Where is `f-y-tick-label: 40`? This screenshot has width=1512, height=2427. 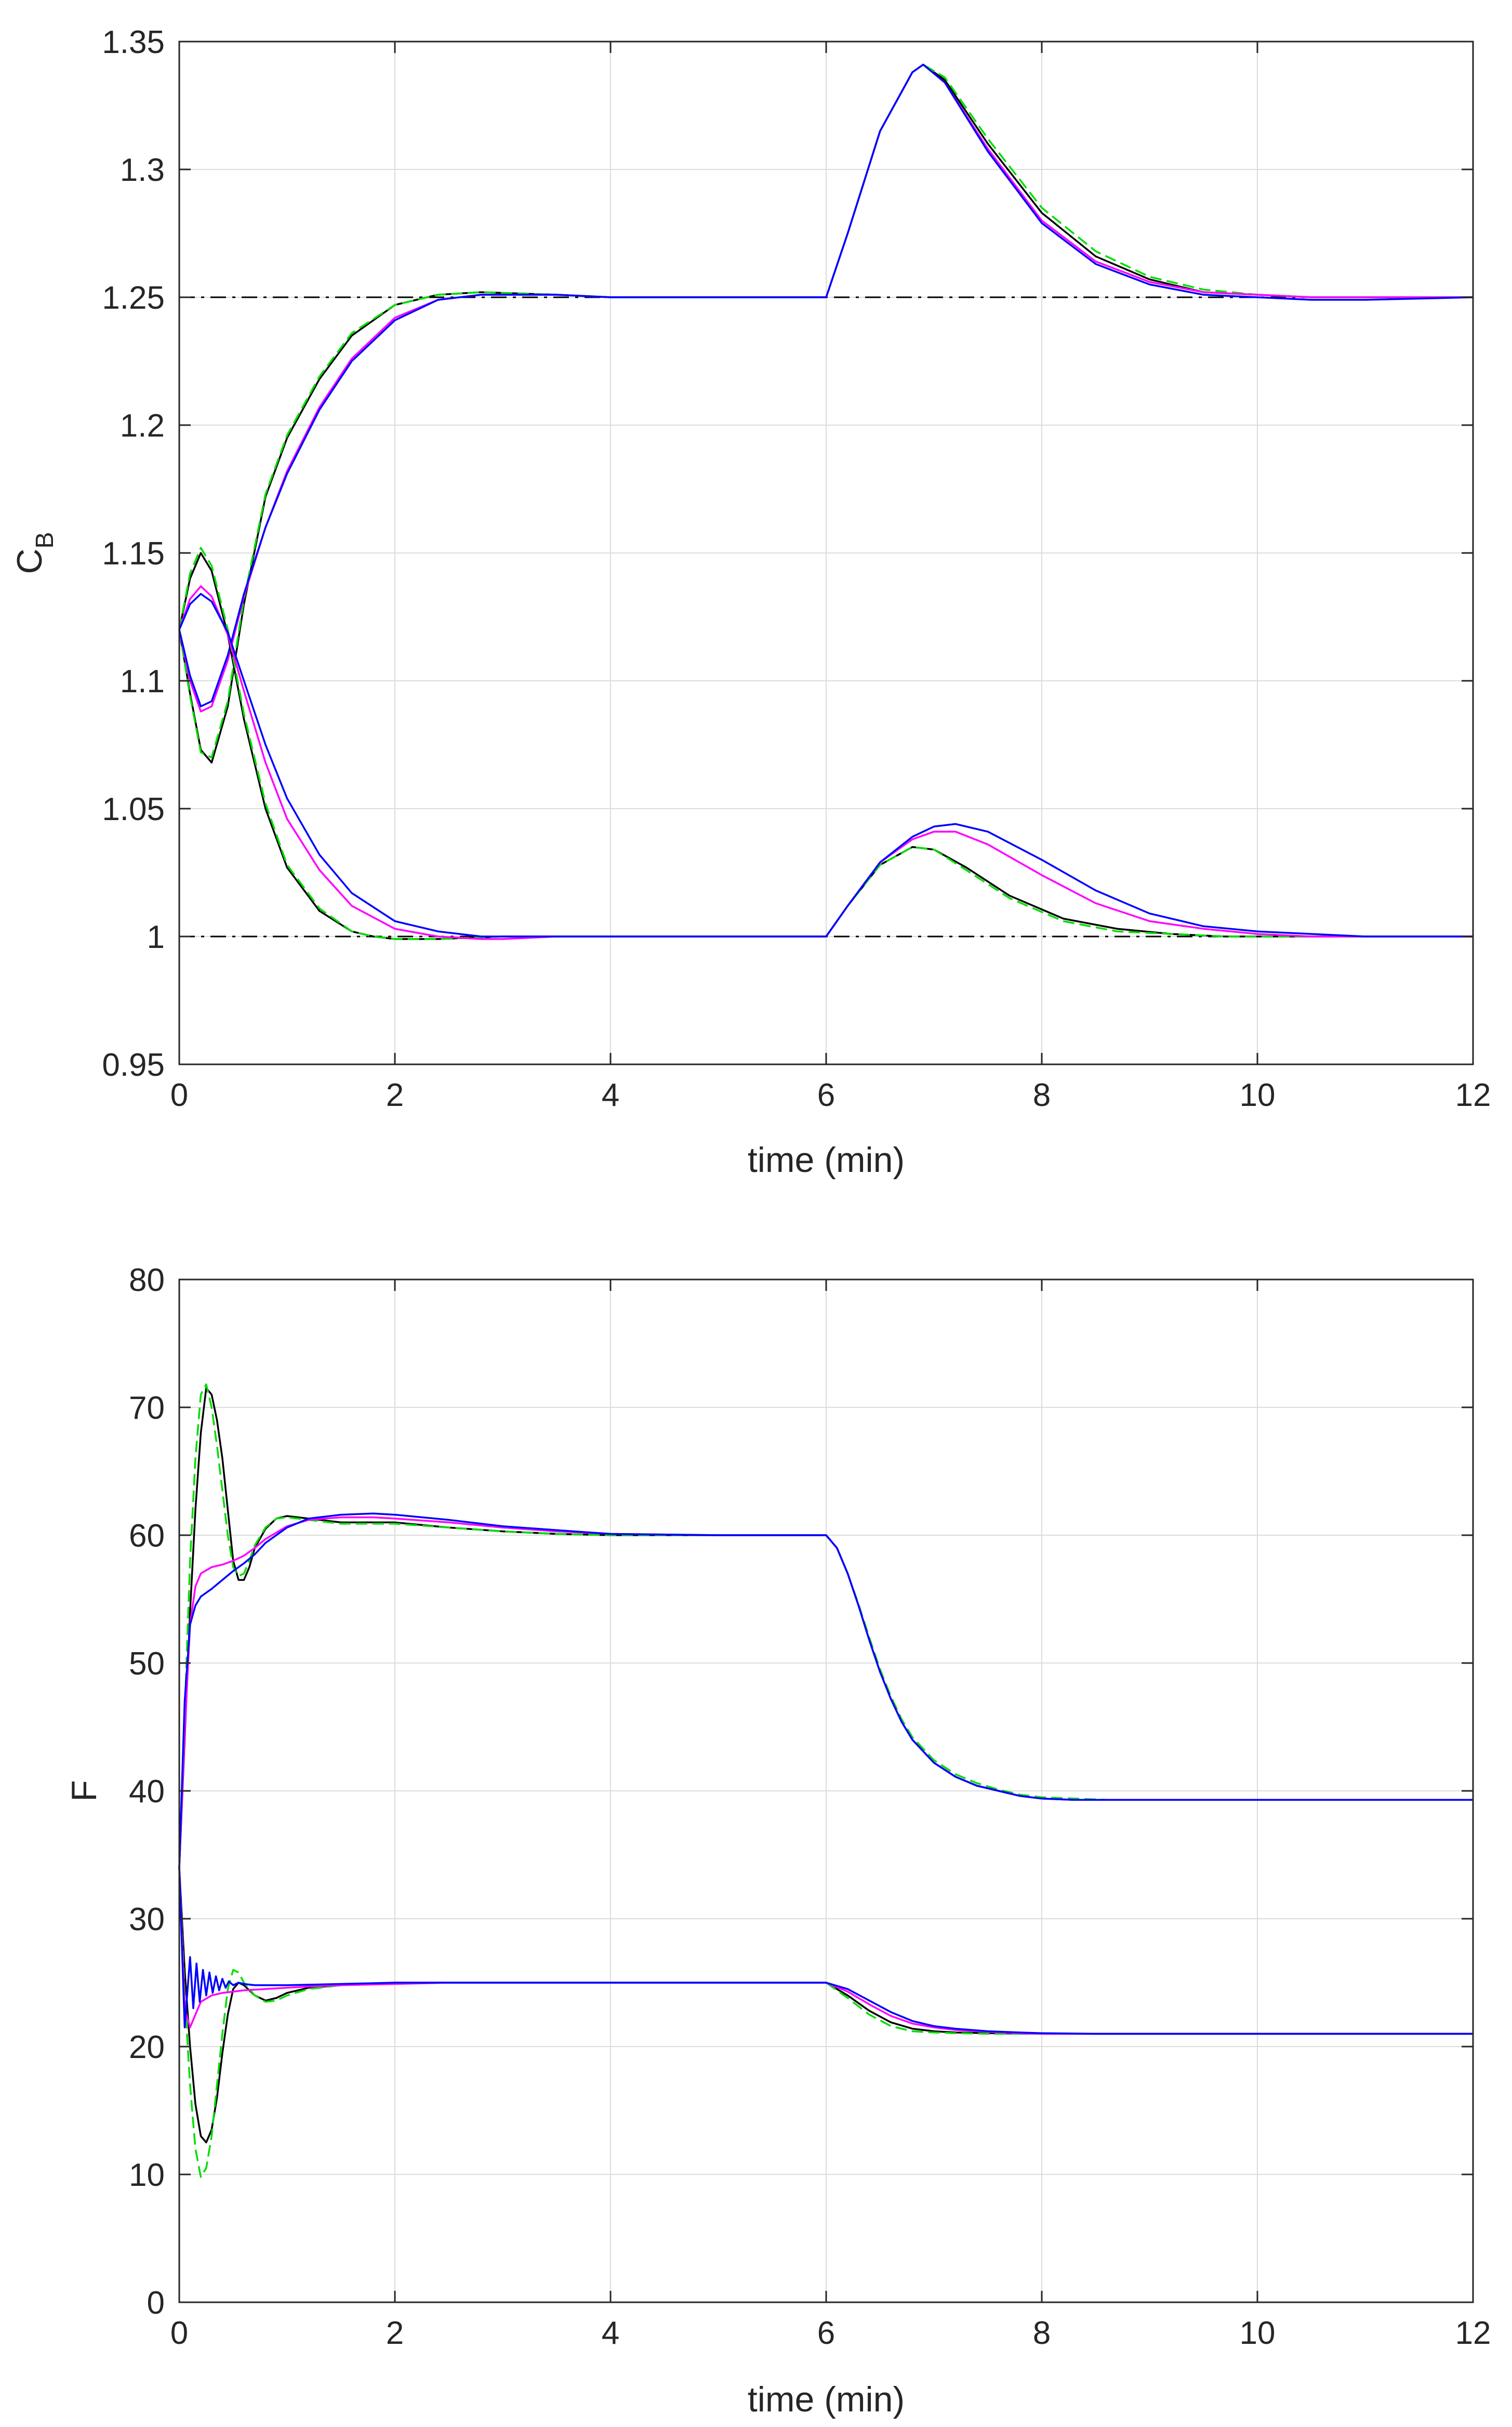 f-y-tick-label: 40 is located at coordinates (147, 1792).